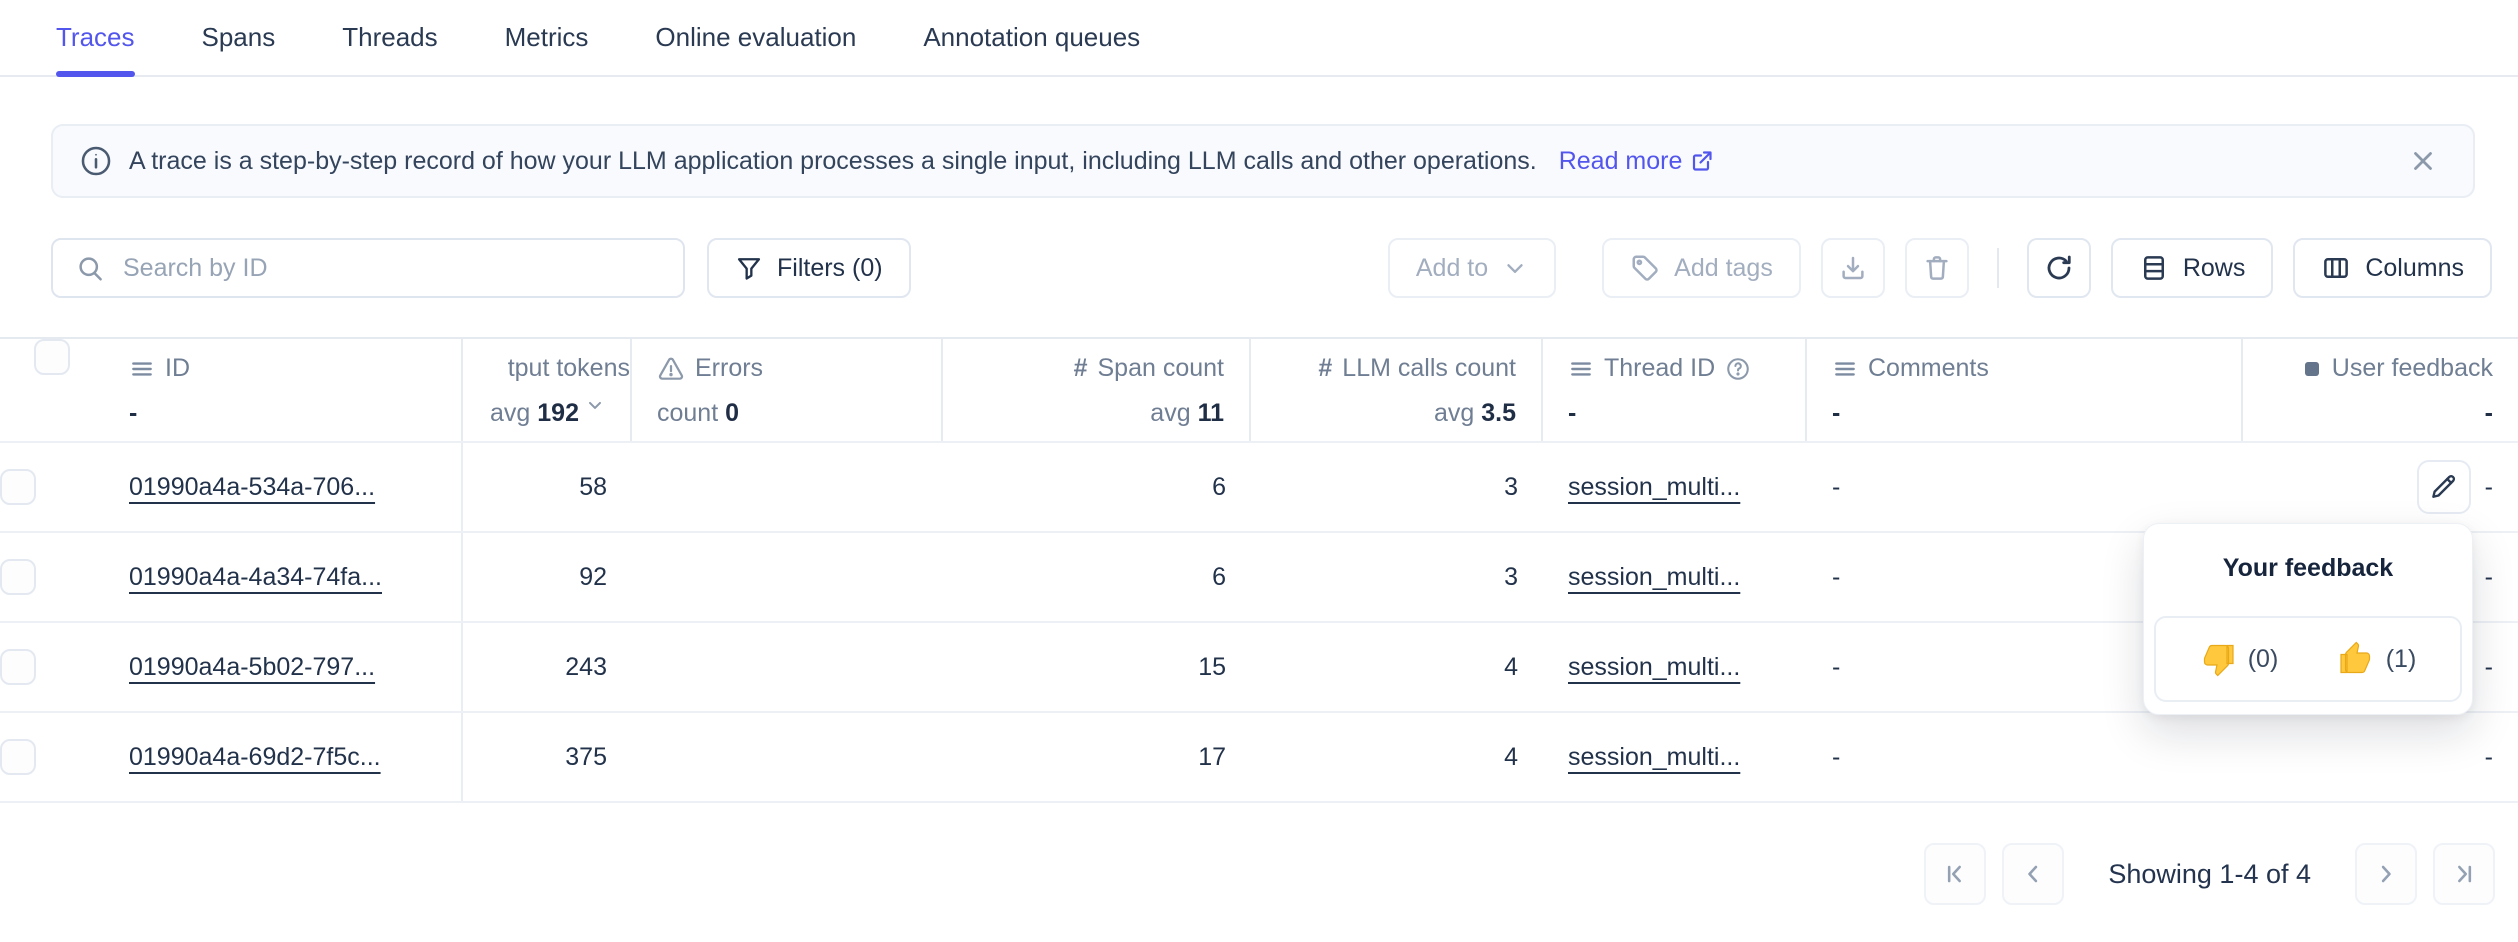  I want to click on hash-icon: #, so click(1325, 368).